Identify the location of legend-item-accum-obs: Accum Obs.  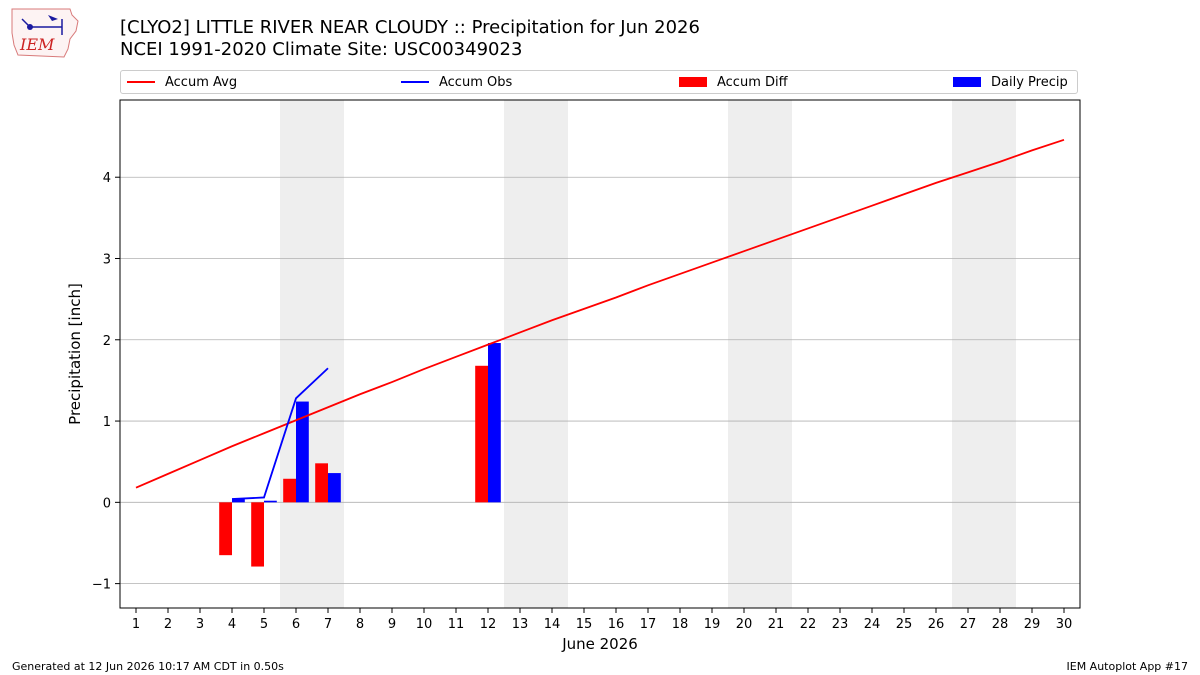
(456, 82).